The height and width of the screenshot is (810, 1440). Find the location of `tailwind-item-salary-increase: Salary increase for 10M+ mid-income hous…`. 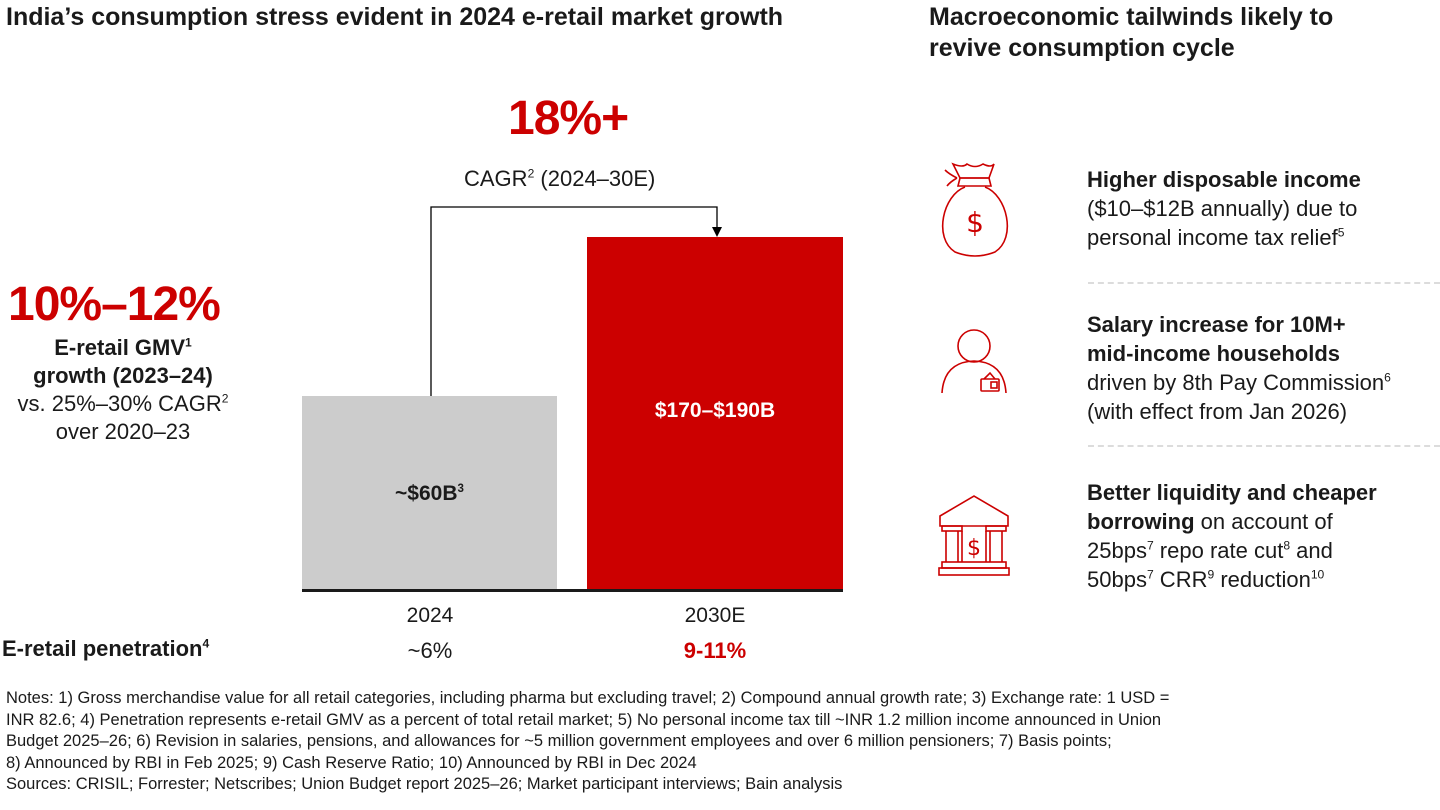

tailwind-item-salary-increase: Salary increase for 10M+ mid-income hous… is located at coordinates (1239, 368).